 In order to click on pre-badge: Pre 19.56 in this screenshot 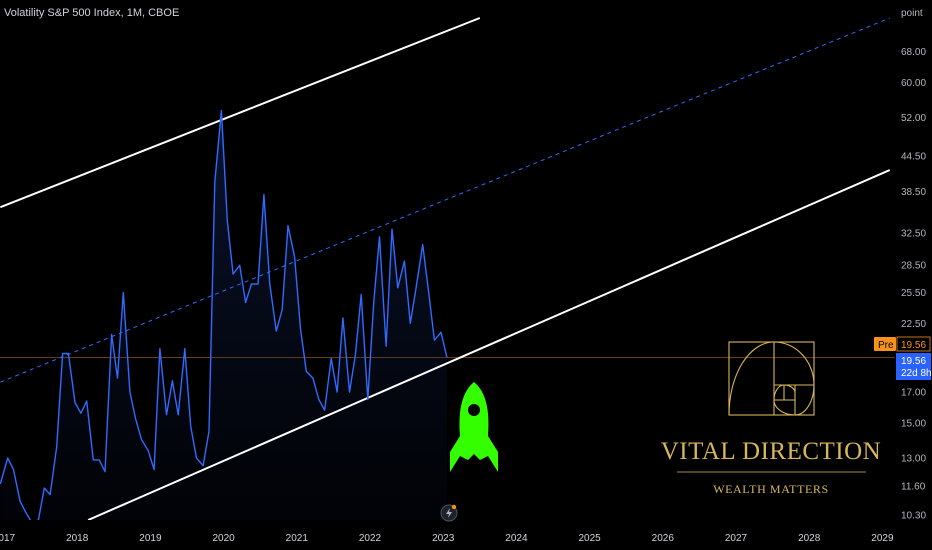, I will do `click(902, 344)`.